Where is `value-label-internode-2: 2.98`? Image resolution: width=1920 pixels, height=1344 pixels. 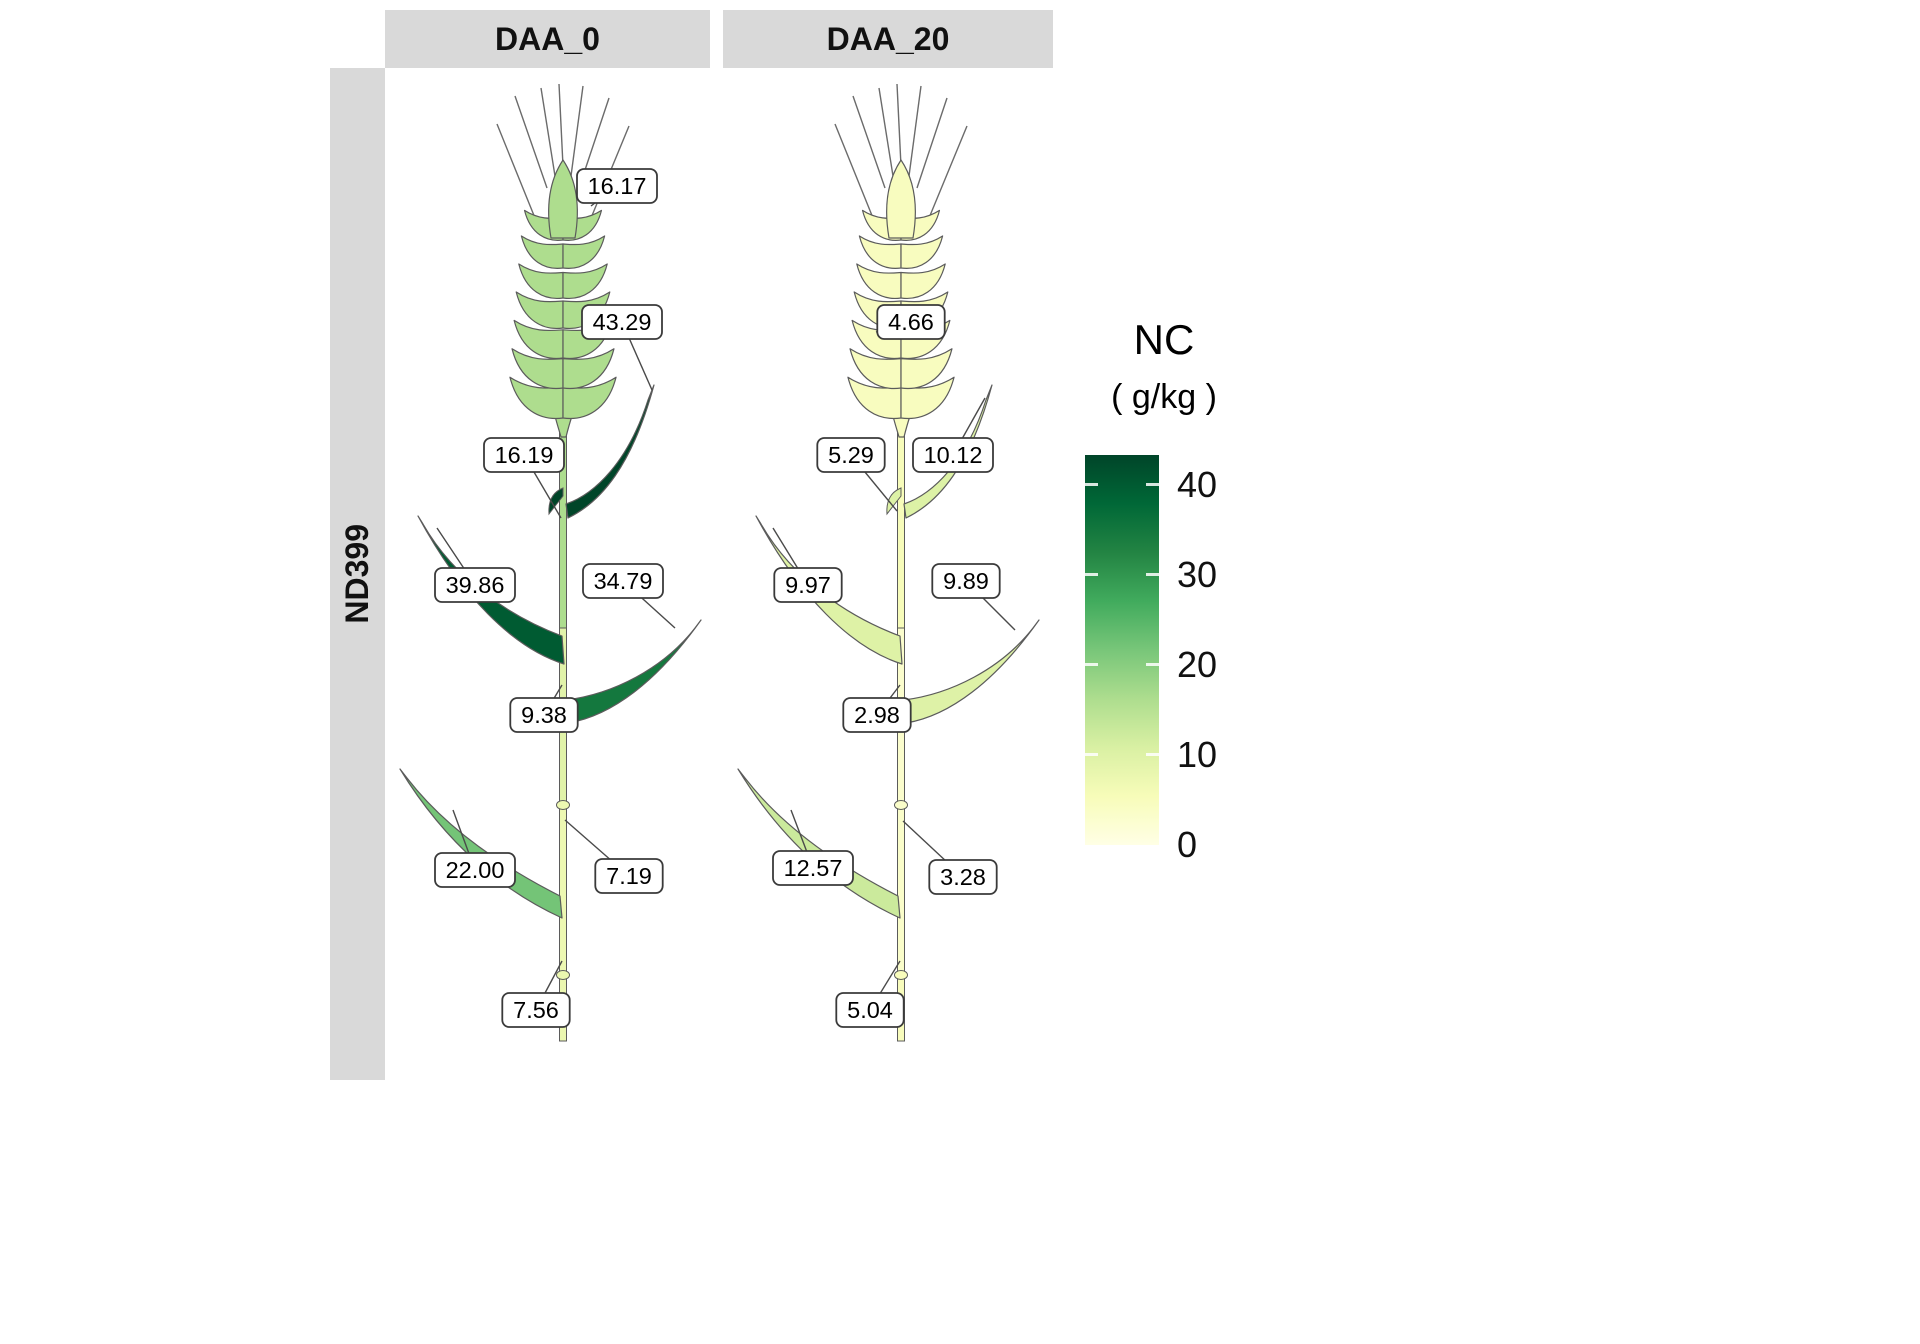
value-label-internode-2: 2.98 is located at coordinates (877, 715).